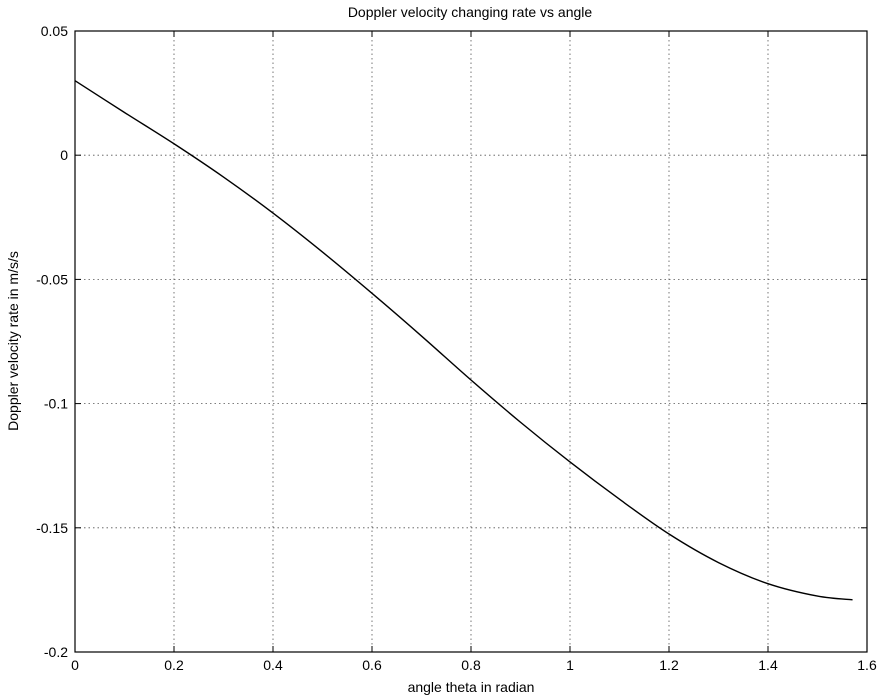  Describe the element at coordinates (471, 665) in the screenshot. I see `x-tick-label: 0.8` at that location.